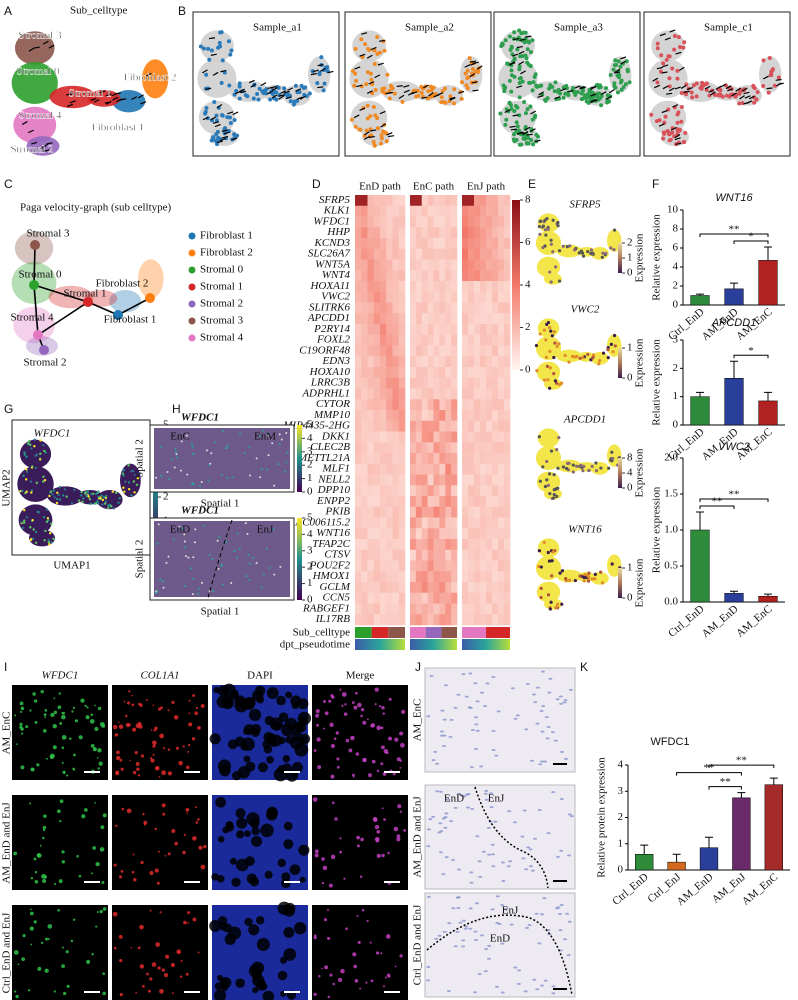  What do you see at coordinates (360, 952) in the screenshot?
I see `micrograph` at bounding box center [360, 952].